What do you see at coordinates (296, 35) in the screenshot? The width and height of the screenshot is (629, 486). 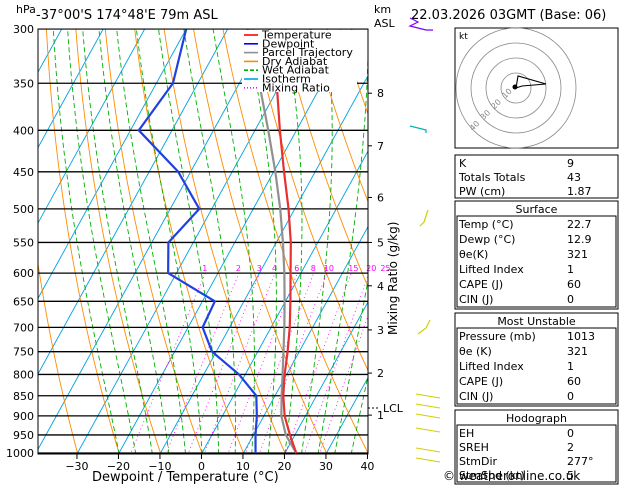 I see `legend-label: Temperature` at bounding box center [296, 35].